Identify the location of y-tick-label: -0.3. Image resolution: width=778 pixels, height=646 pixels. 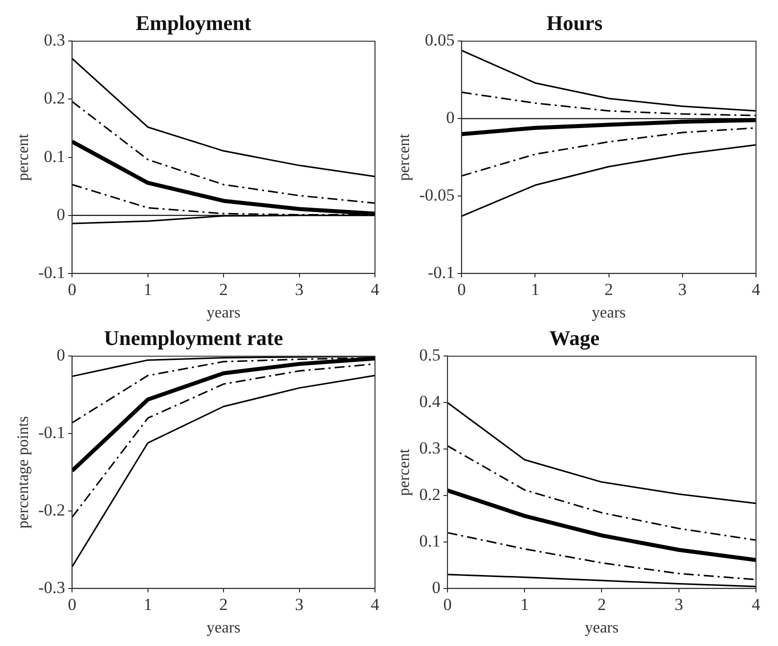
(52, 587).